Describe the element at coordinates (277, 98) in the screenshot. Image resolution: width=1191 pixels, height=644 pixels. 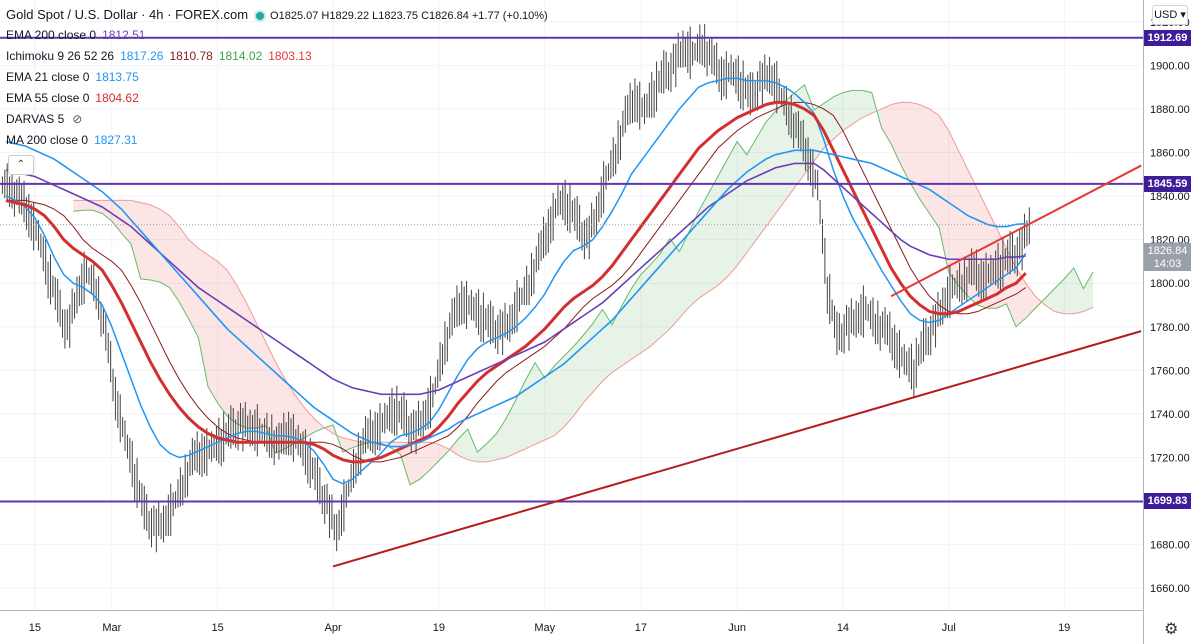
I see `indicator-row: EMA 55 close 0 1804.62` at that location.